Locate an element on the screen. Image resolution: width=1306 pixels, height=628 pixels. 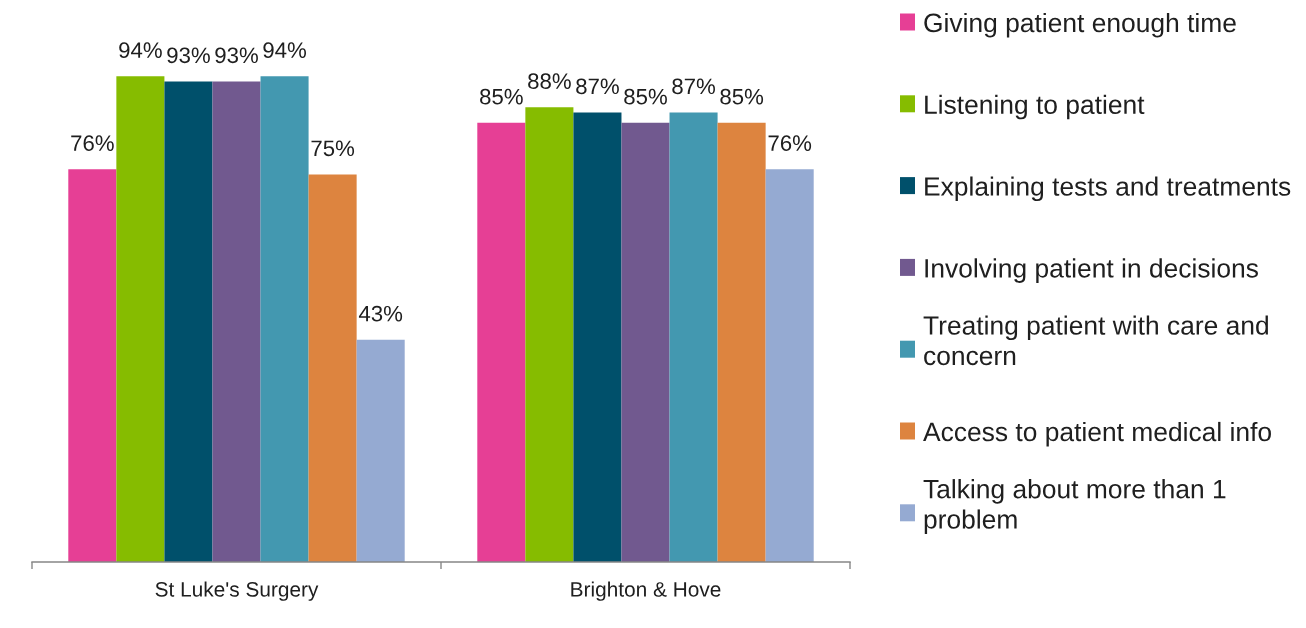
legend-label: Access to patient medical info is located at coordinates (1097, 434).